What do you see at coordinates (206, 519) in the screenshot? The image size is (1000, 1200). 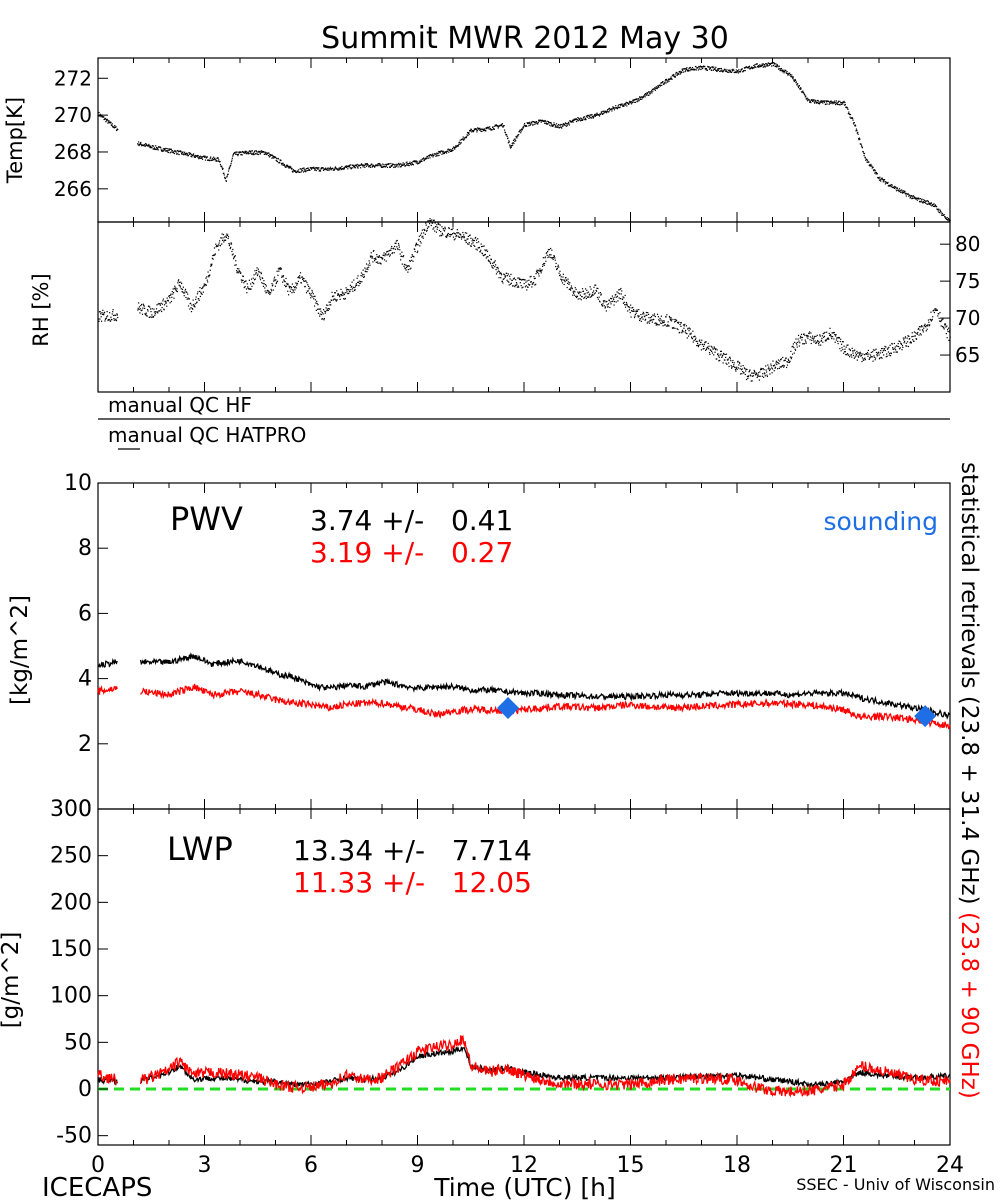 I see `pwv-panel-label: PWV` at bounding box center [206, 519].